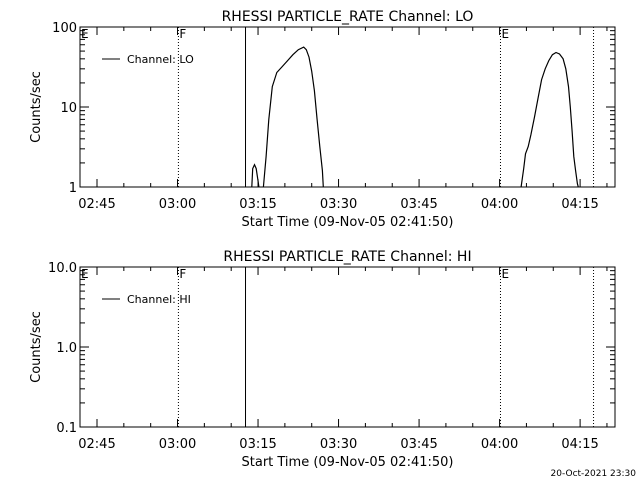 This screenshot has height=484, width=640. What do you see at coordinates (68, 108) in the screenshot?
I see `y-tick-label: 10` at bounding box center [68, 108].